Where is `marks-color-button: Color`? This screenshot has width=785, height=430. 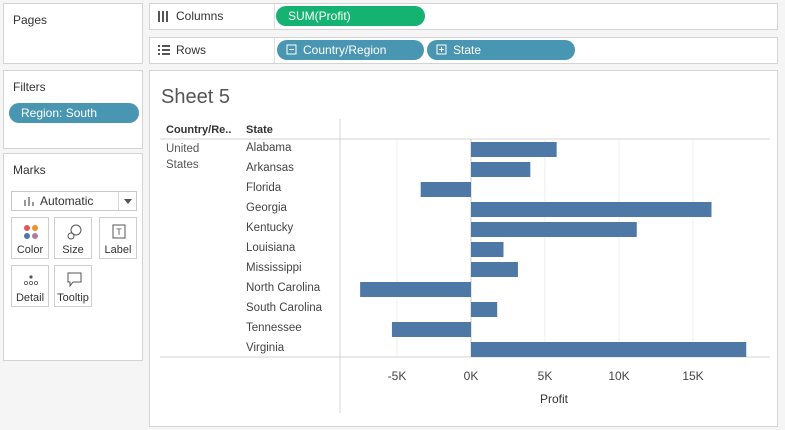
marks-color-button: Color is located at coordinates (30, 238).